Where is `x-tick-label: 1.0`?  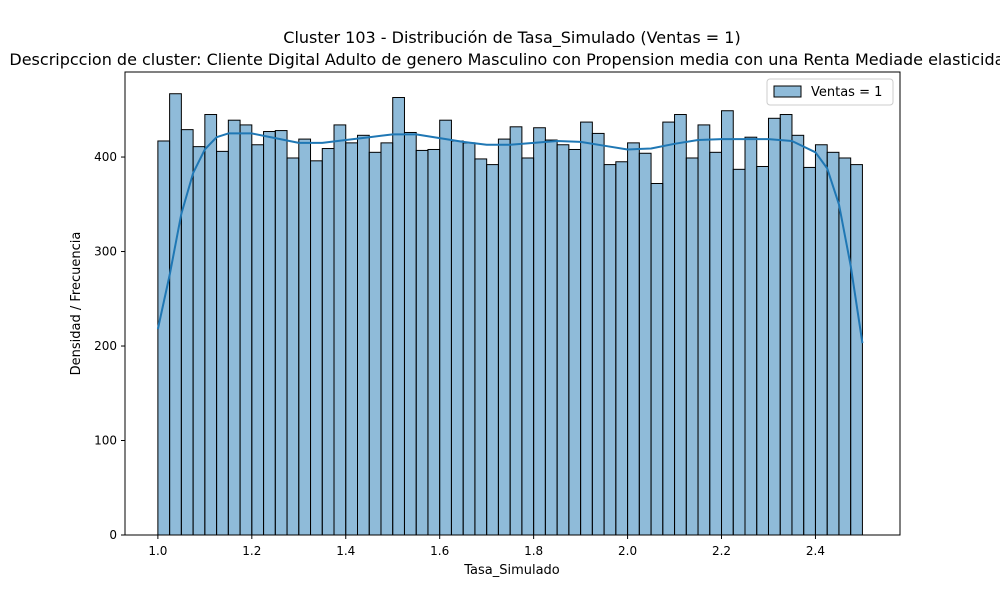 x-tick-label: 1.0 is located at coordinates (157, 551).